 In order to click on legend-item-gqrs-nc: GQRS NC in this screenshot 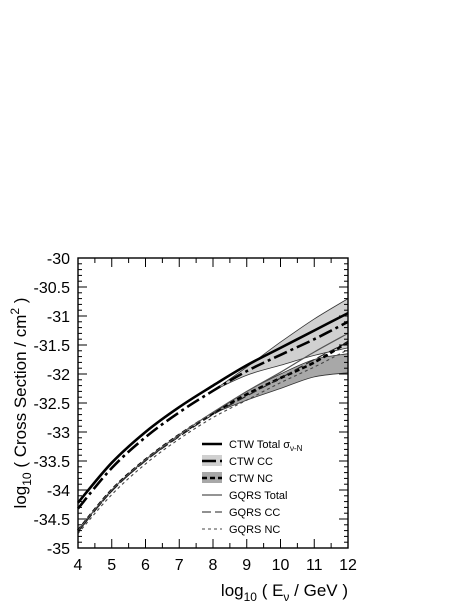, I will do `click(241, 530)`.